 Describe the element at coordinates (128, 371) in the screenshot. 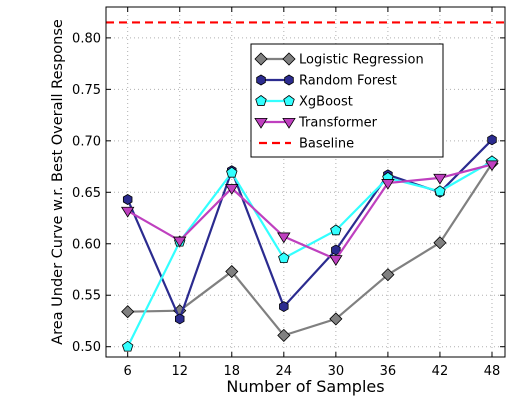

I see `x-tick-label: 6` at that location.